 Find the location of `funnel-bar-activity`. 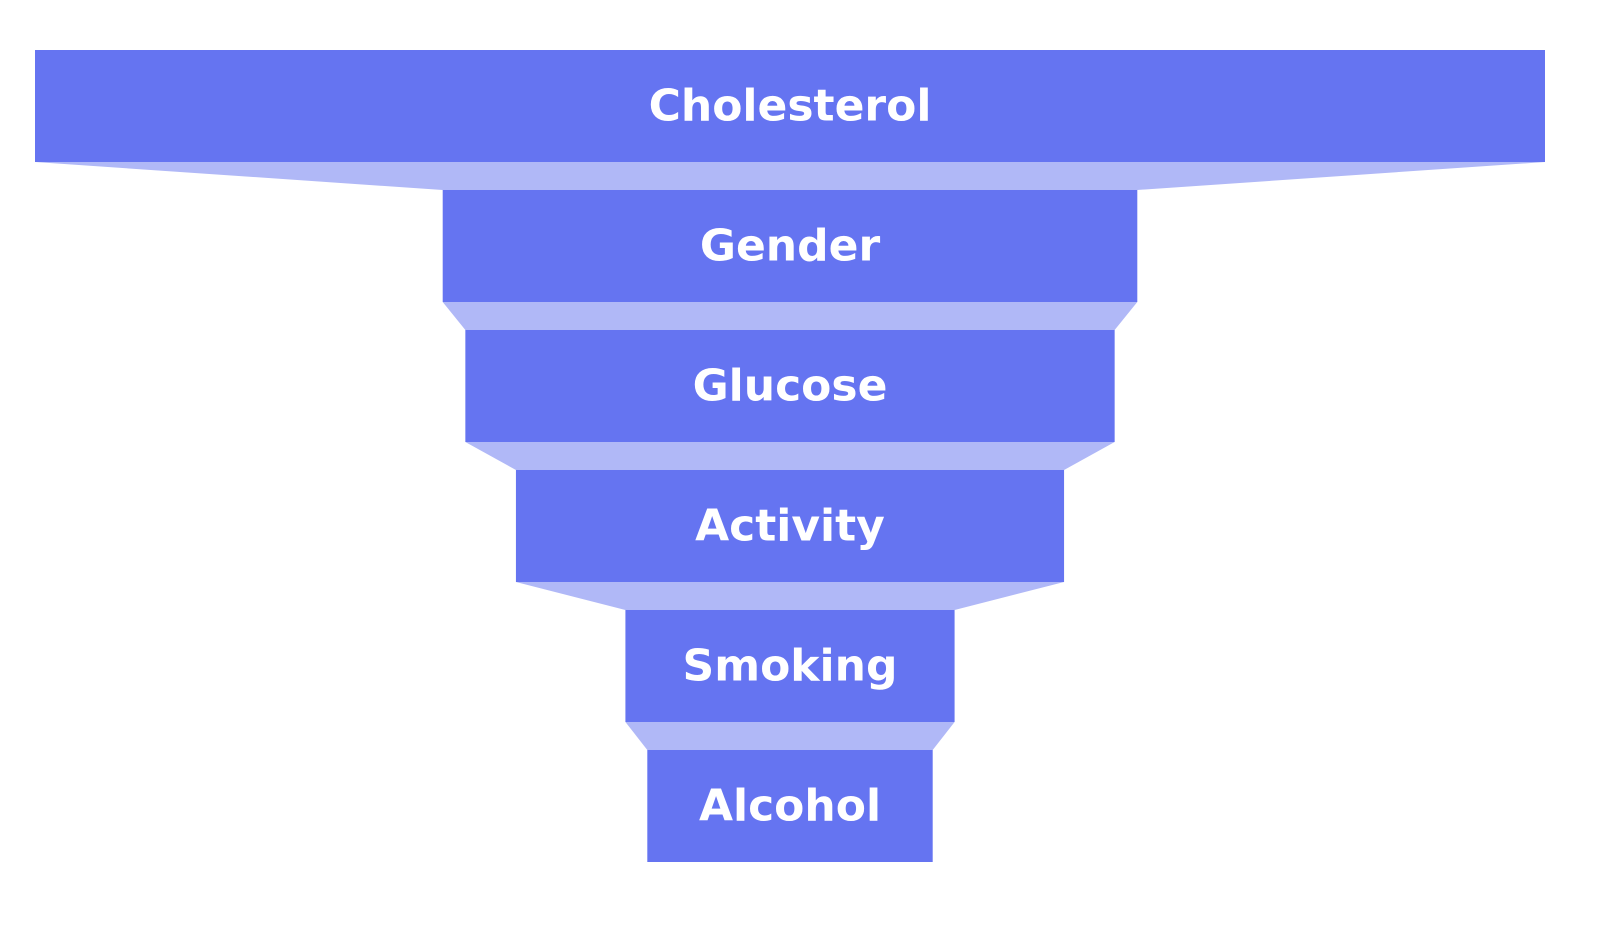

funnel-bar-activity is located at coordinates (790, 526).